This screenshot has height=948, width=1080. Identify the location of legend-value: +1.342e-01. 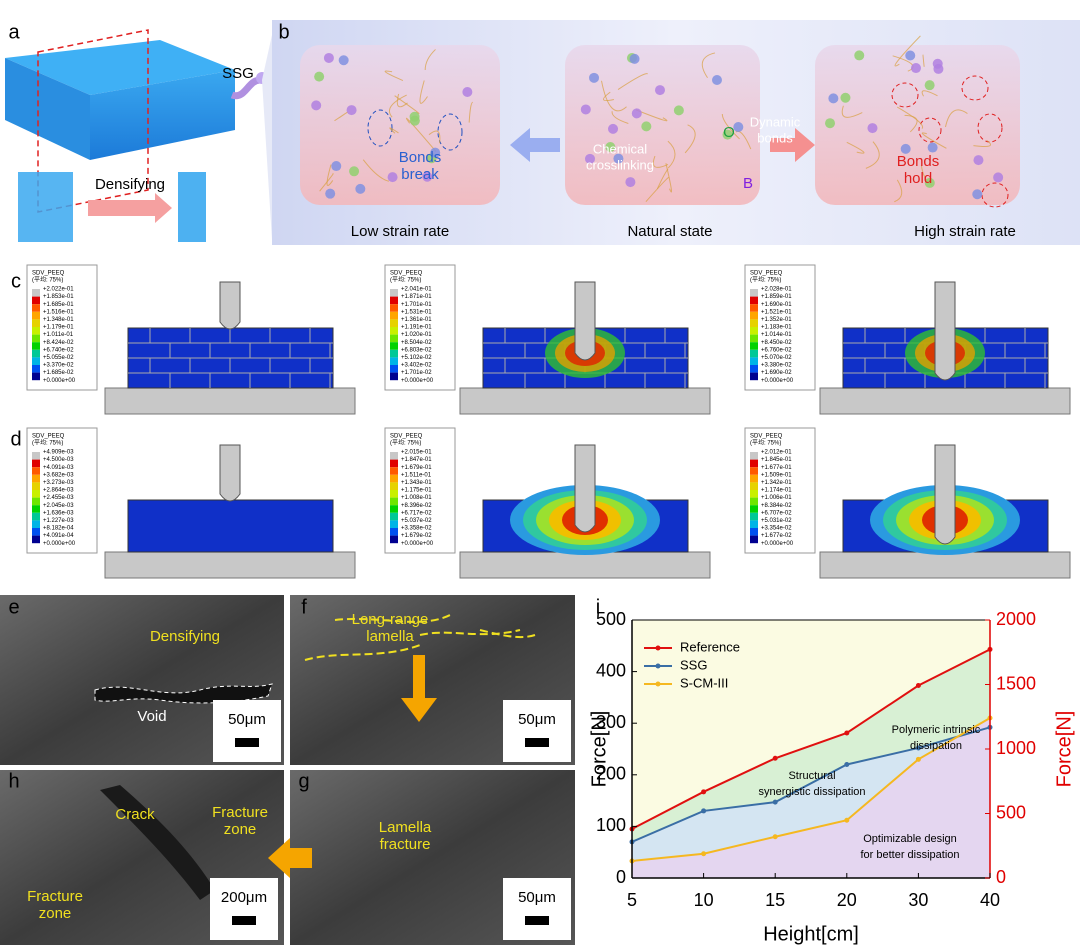
(776, 483).